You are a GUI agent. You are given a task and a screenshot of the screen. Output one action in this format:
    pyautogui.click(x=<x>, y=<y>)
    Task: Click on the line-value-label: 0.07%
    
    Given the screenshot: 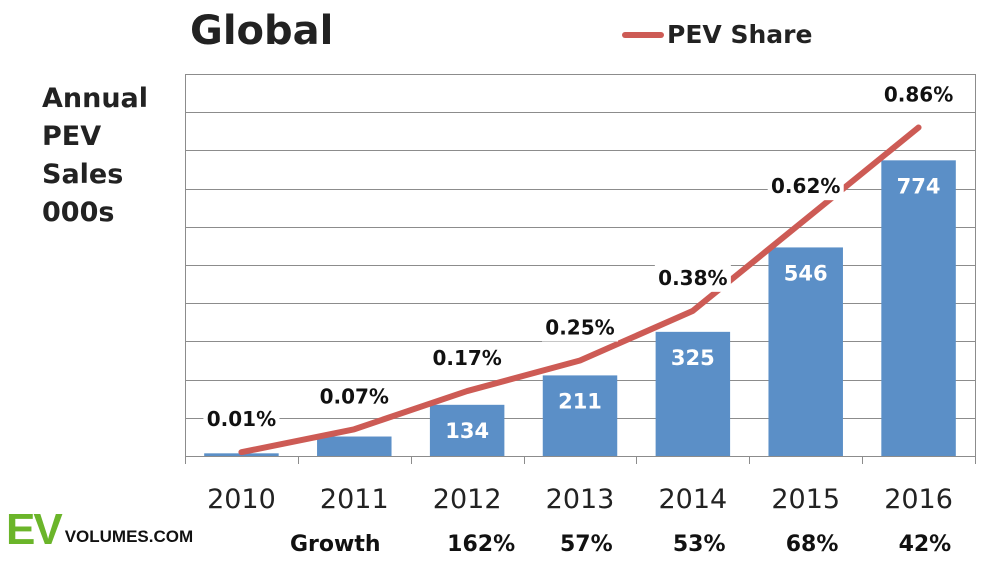 What is the action you would take?
    pyautogui.click(x=354, y=396)
    